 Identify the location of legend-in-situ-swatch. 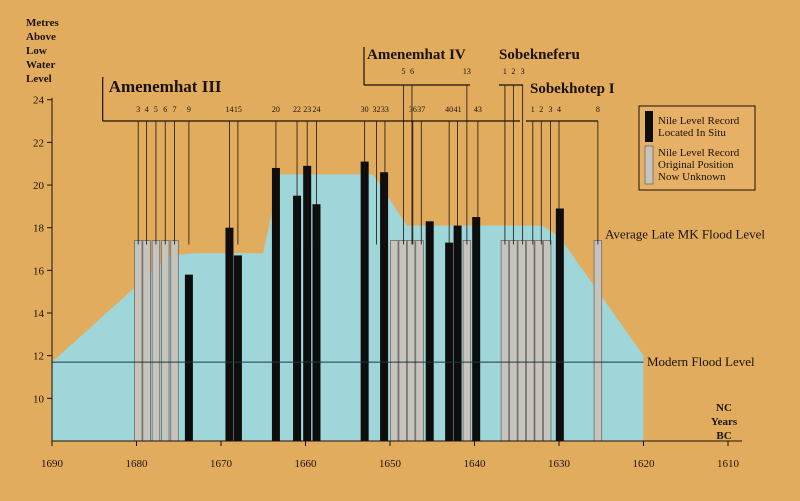
(649, 126).